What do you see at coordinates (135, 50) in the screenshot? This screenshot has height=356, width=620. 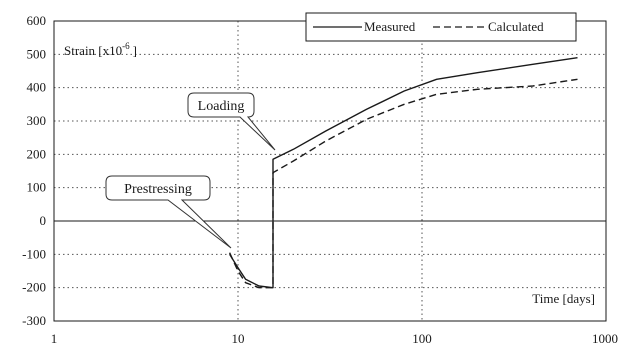 I see `y-axis-label-end: ]` at bounding box center [135, 50].